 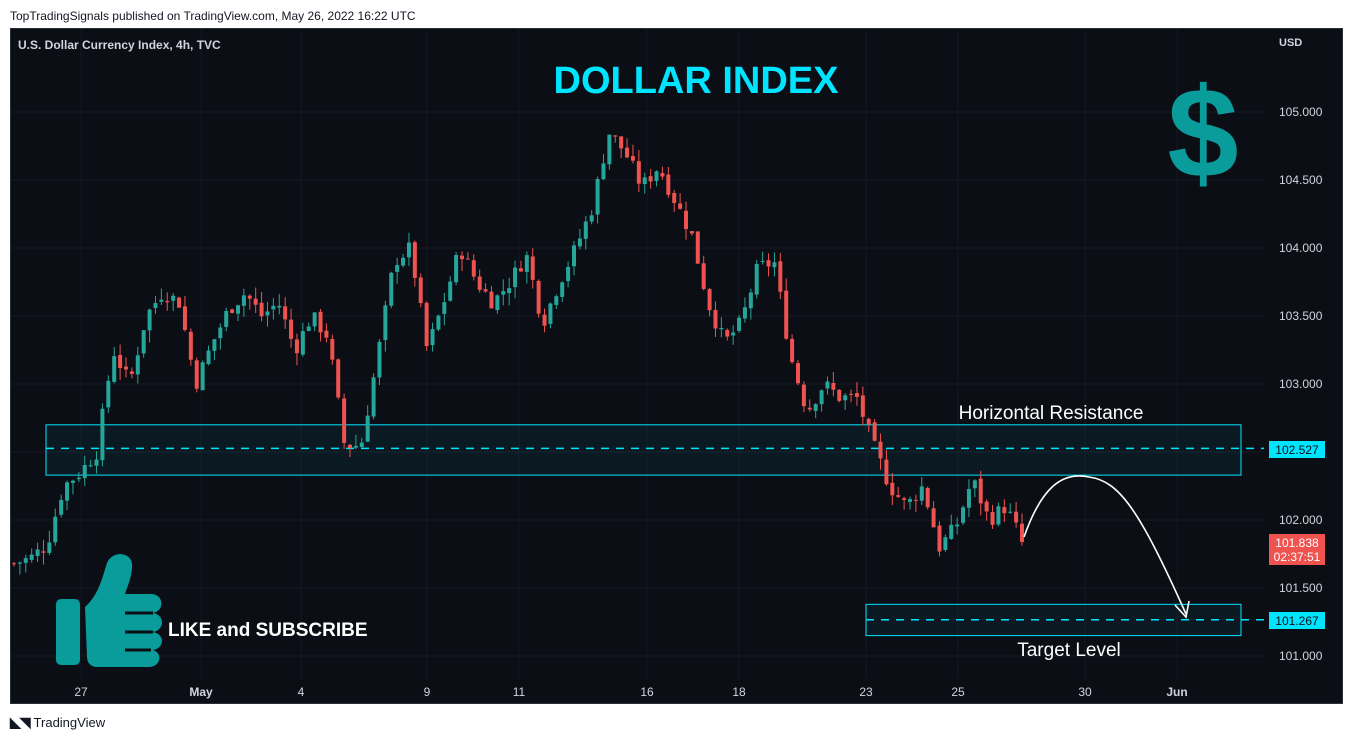 What do you see at coordinates (1301, 656) in the screenshot?
I see `y-tick-label: 101.000` at bounding box center [1301, 656].